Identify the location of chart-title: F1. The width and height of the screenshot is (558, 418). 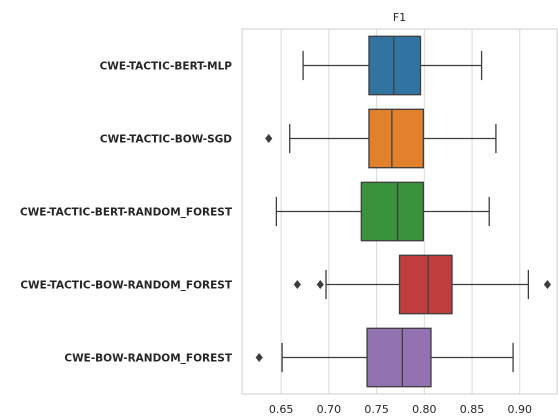
(399, 17).